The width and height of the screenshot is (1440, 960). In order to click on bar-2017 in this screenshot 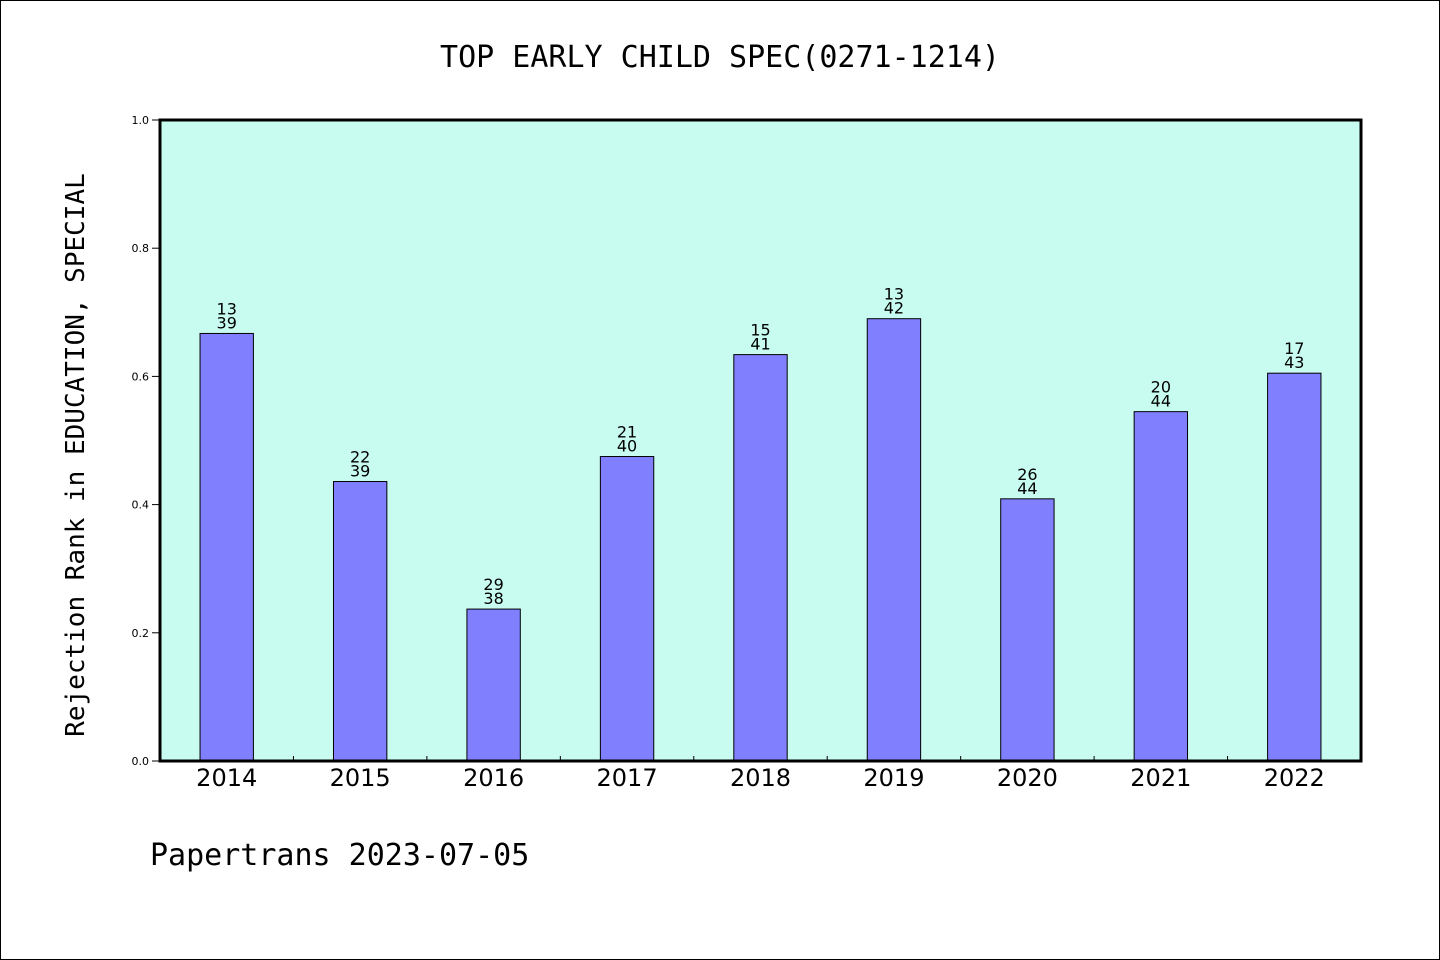, I will do `click(627, 609)`.